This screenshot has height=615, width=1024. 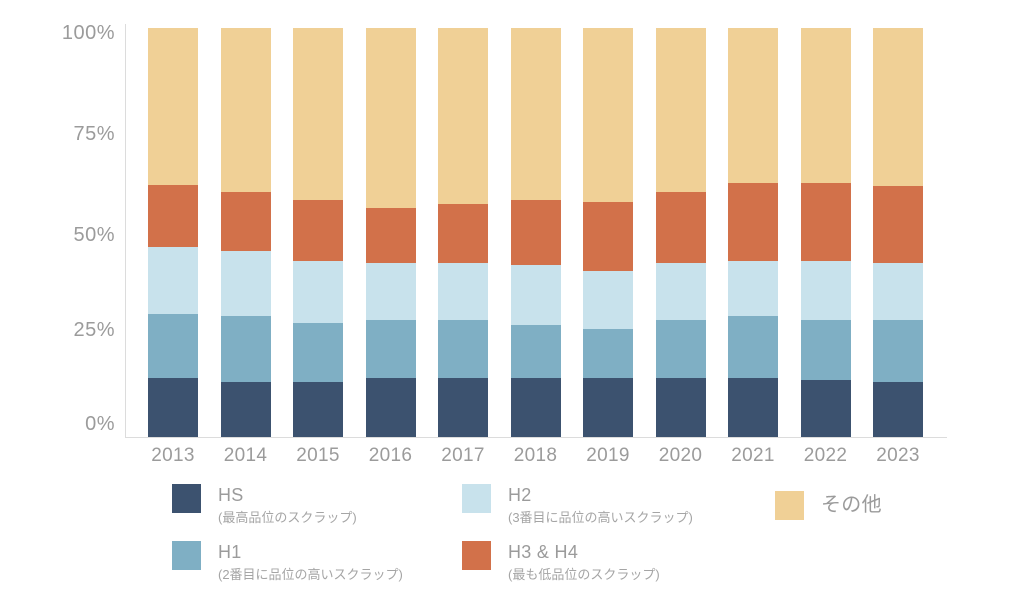 I want to click on y-tick-label: 25%, so click(x=94, y=329).